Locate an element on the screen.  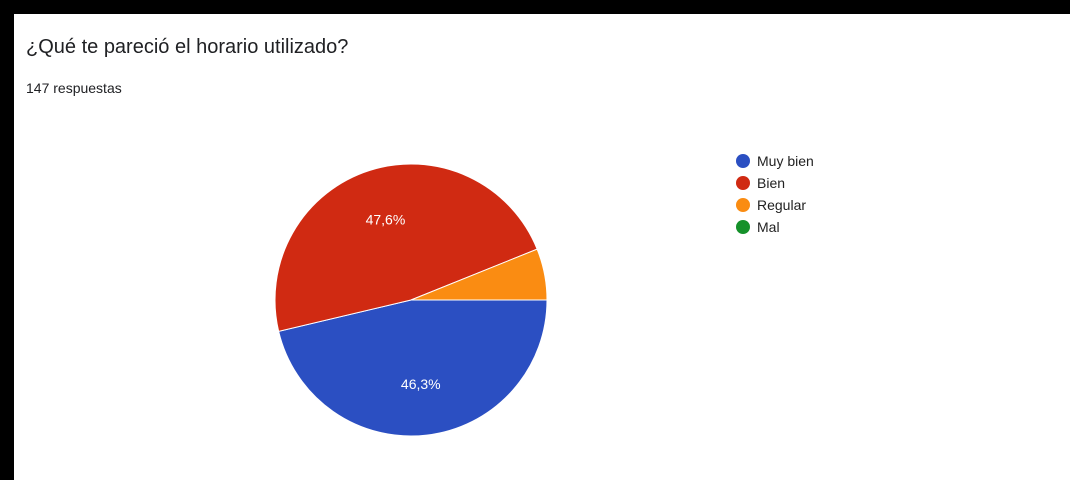
chart-legend: Muy bien Bien Regular Mal is located at coordinates (775, 194).